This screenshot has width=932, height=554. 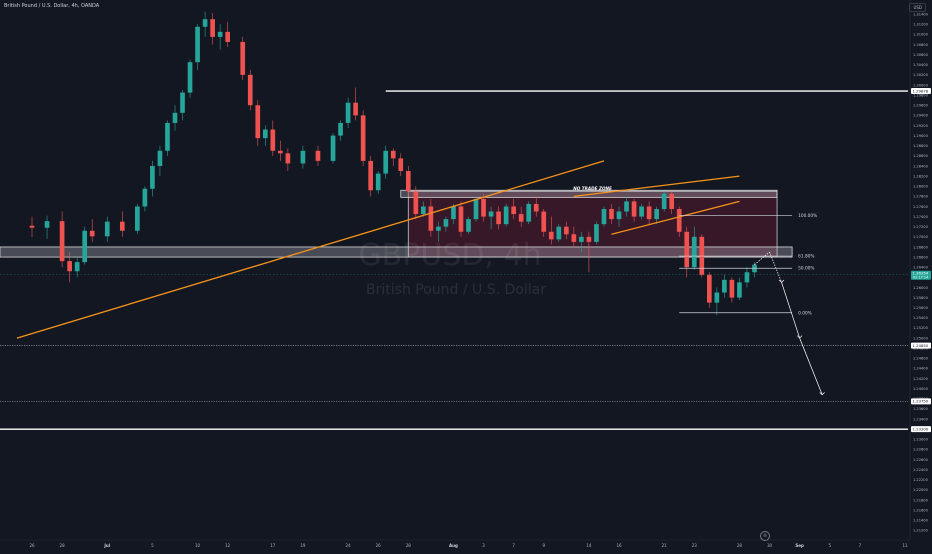 What do you see at coordinates (921, 257) in the screenshot?
I see `price-tick-label: 1.26600` at bounding box center [921, 257].